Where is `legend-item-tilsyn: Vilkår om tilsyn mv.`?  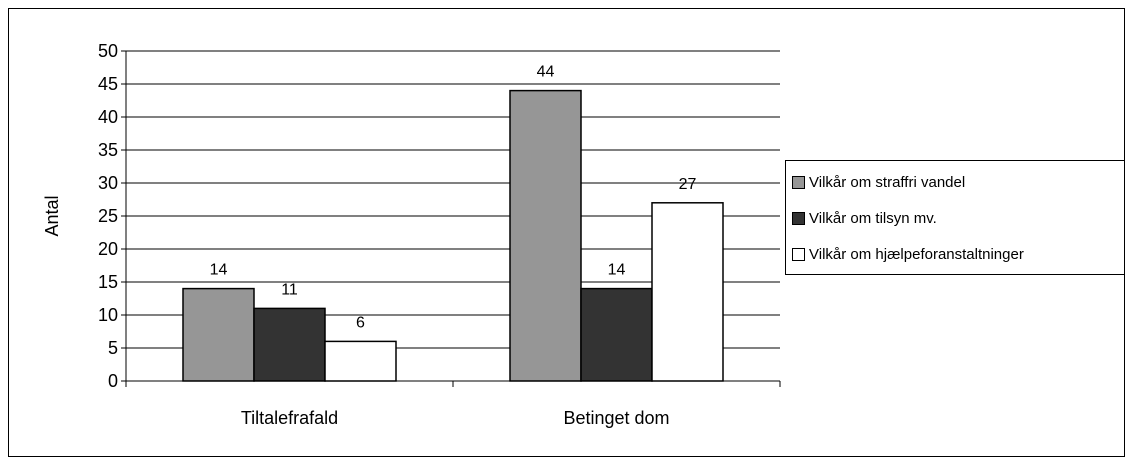
legend-item-tilsyn: Vilkår om tilsyn mv. is located at coordinates (864, 218).